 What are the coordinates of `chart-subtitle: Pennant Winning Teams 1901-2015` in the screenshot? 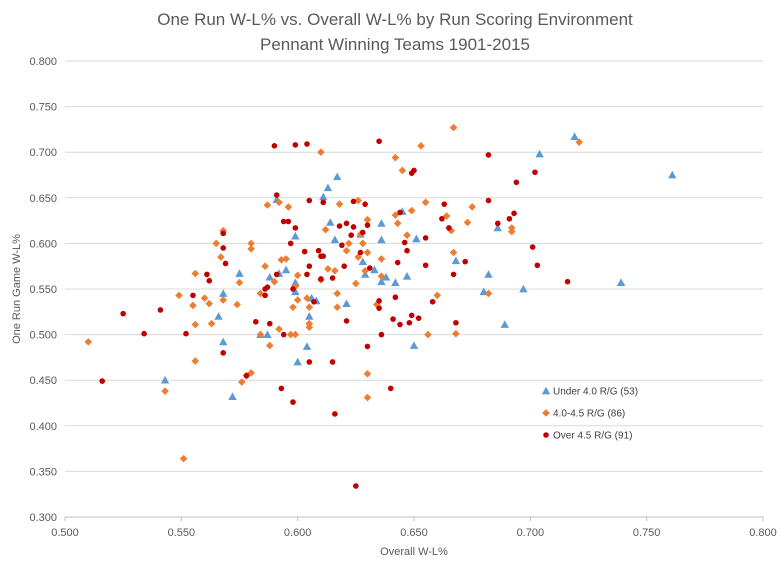 It's located at (395, 44).